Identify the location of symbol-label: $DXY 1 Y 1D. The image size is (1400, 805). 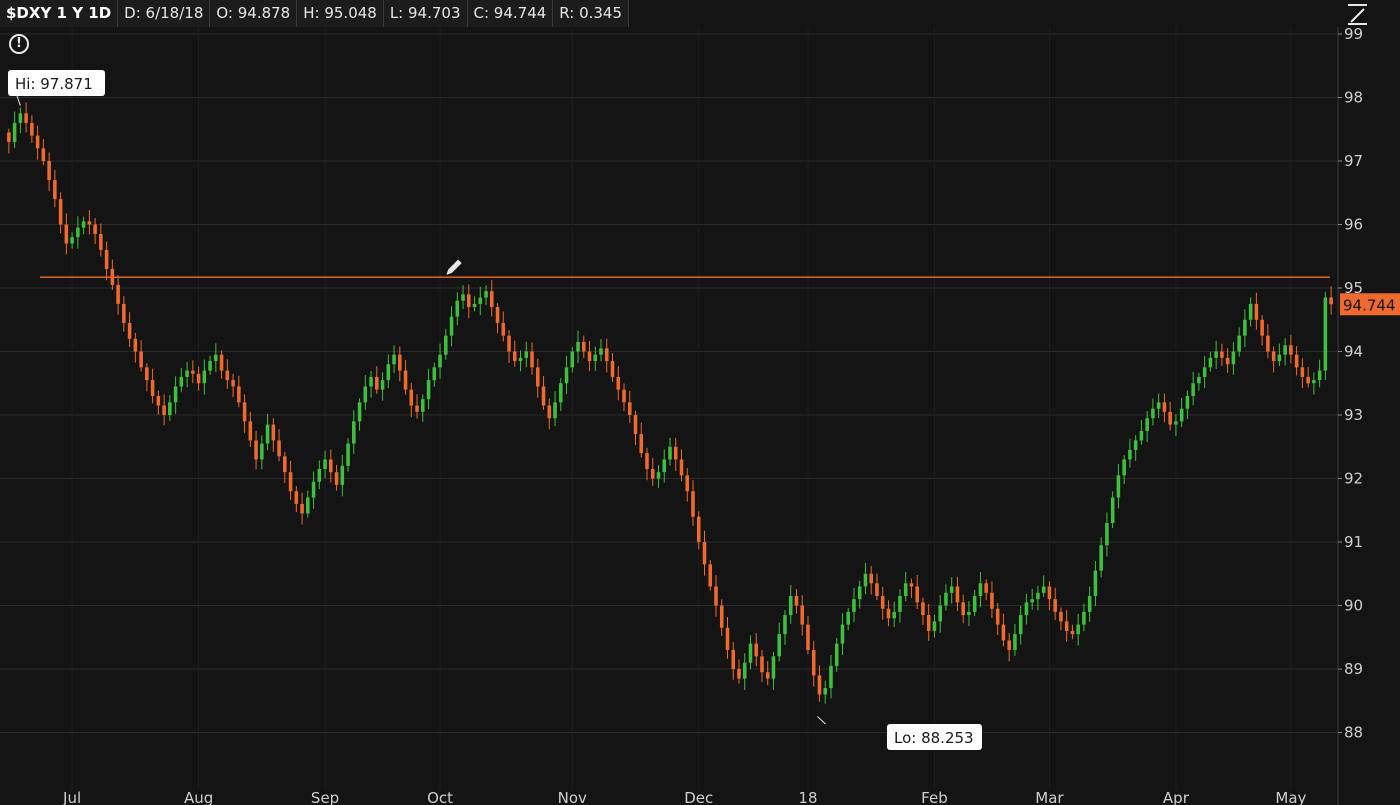
(59, 13).